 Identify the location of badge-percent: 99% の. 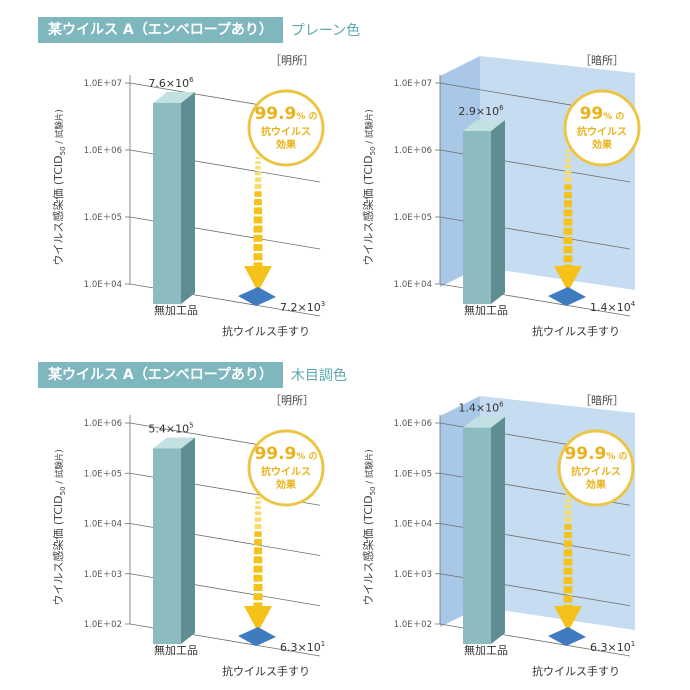
(602, 114).